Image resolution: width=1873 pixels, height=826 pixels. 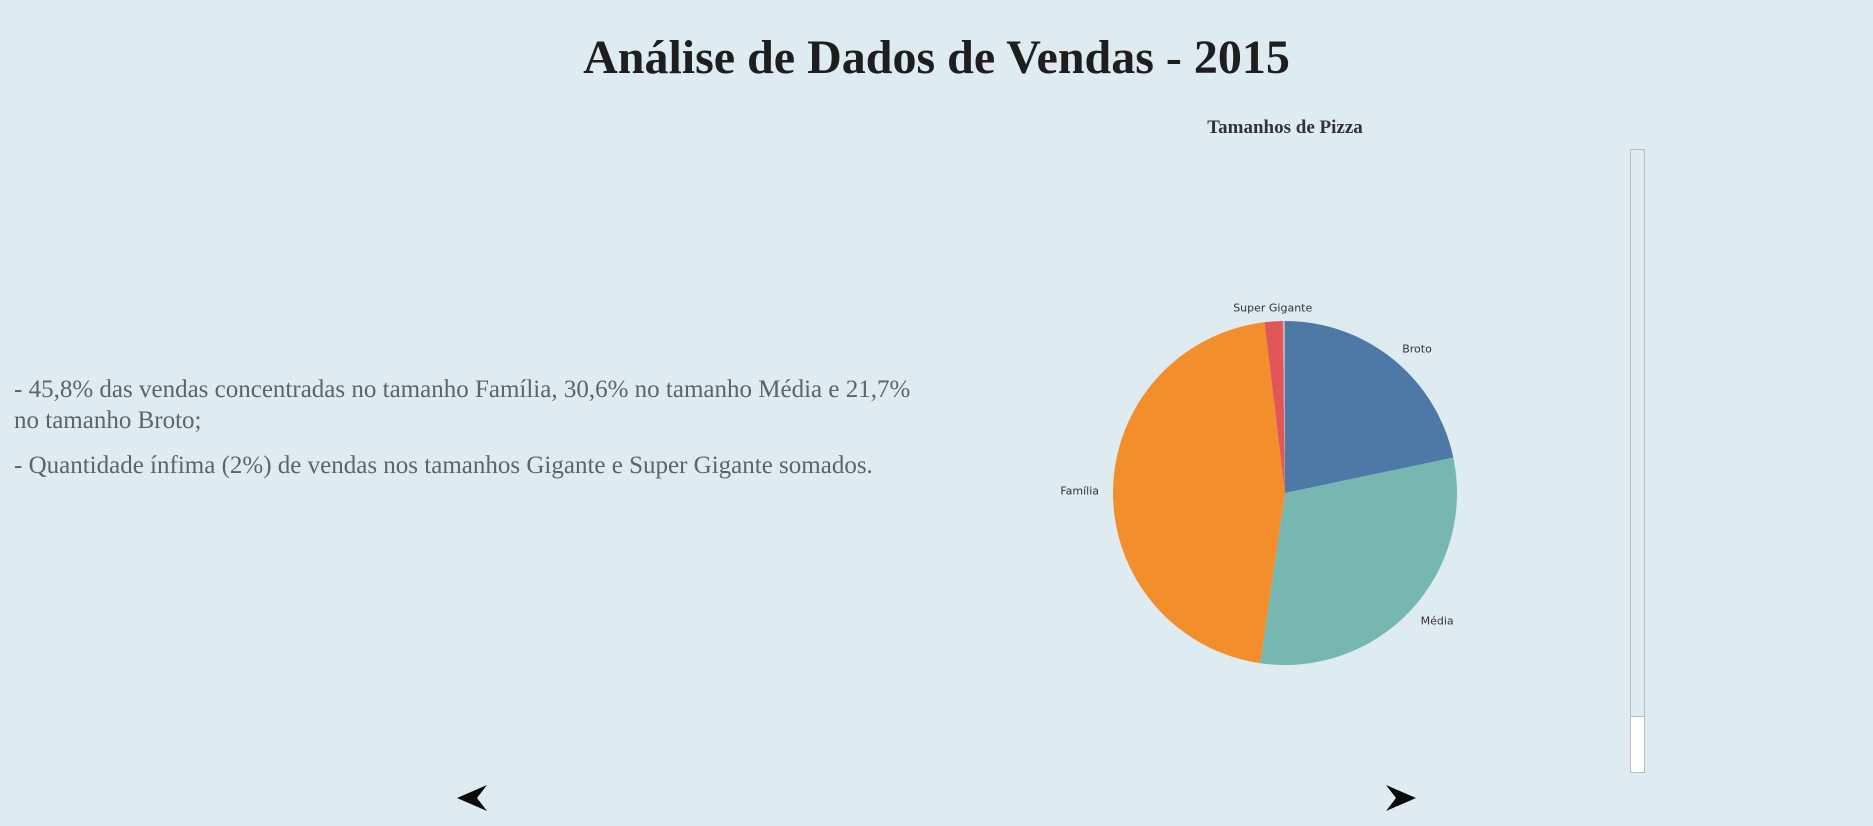 I want to click on pie-label-media: Média, so click(x=1437, y=620).